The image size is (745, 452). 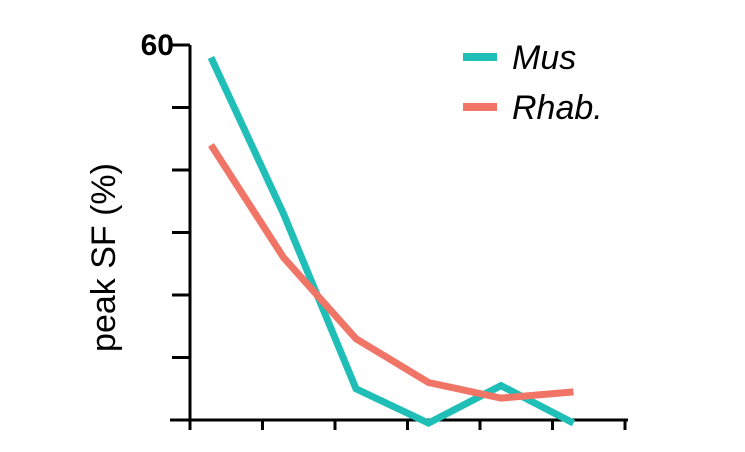 What do you see at coordinates (104, 257) in the screenshot?
I see `y-axis-label: peak SF (%)` at bounding box center [104, 257].